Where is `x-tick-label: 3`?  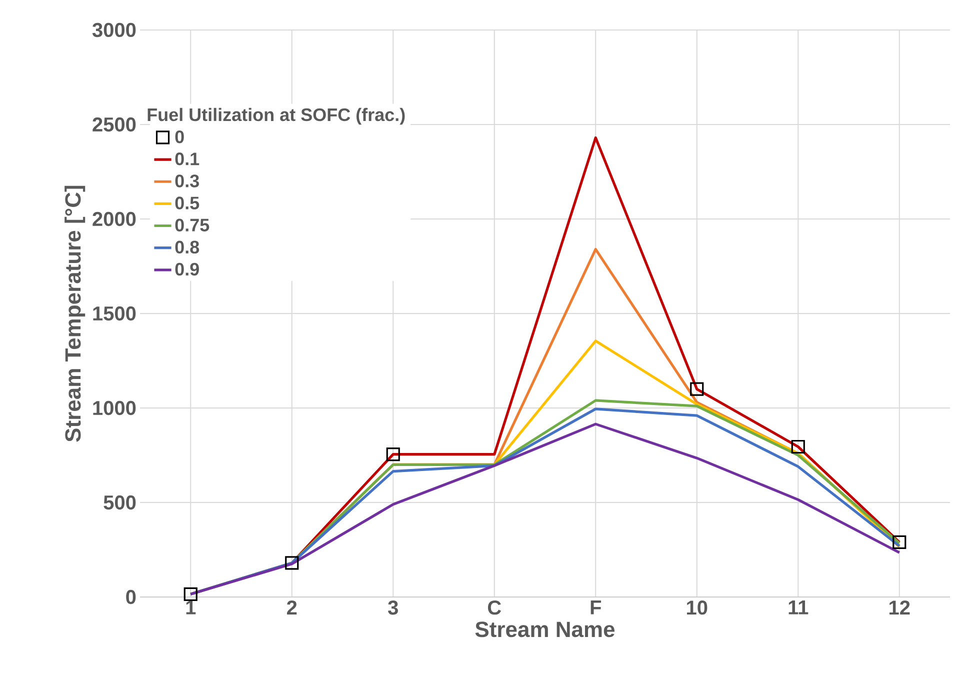 x-tick-label: 3 is located at coordinates (393, 607).